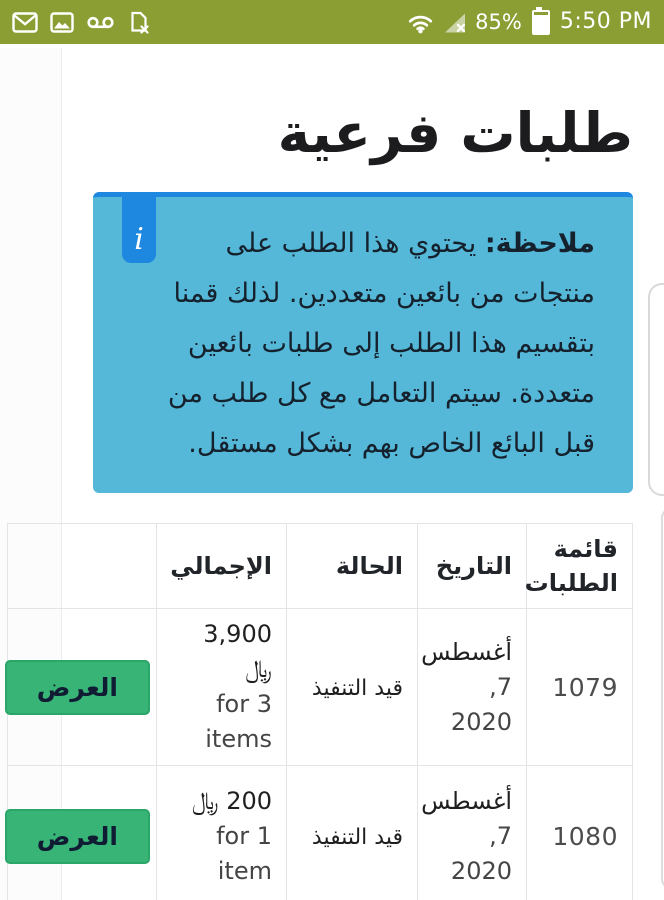 The height and width of the screenshot is (900, 664). I want to click on offscreen-card-edge, so click(656, 389).